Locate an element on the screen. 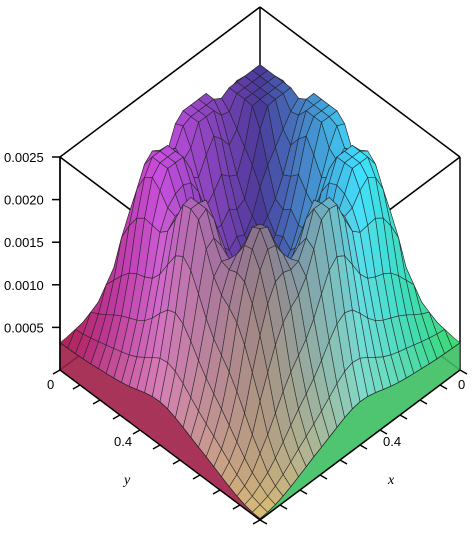  z-tick-label: 0.0015 is located at coordinates (24, 242).